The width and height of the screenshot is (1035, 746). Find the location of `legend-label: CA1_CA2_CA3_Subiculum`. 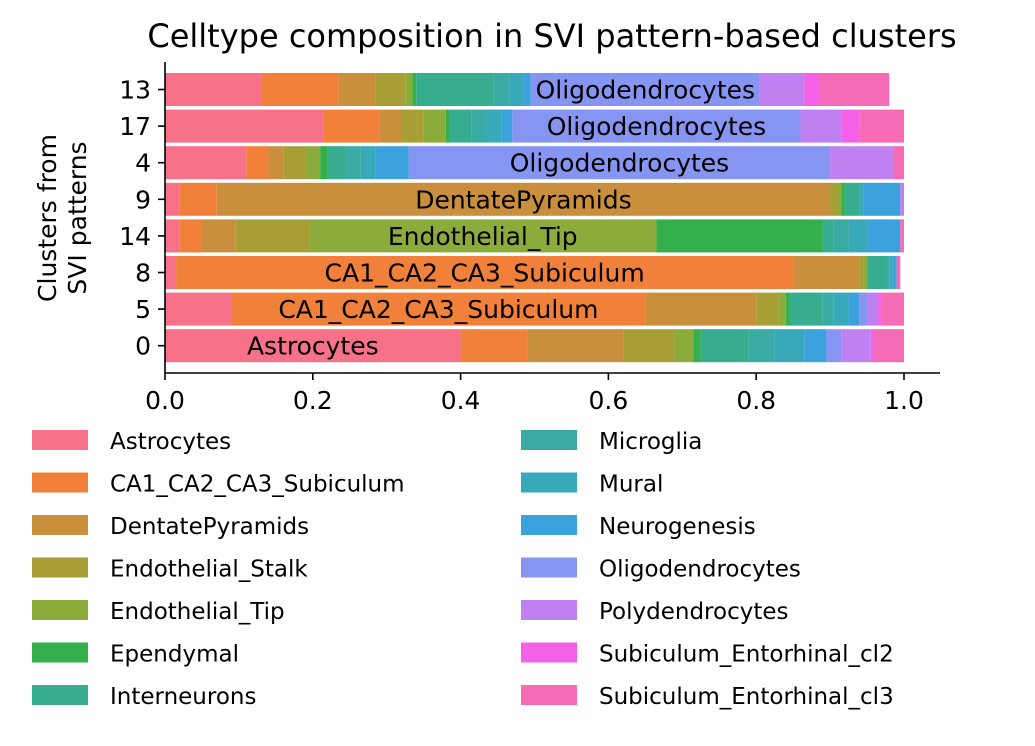

legend-label: CA1_CA2_CA3_Subiculum is located at coordinates (257, 485).